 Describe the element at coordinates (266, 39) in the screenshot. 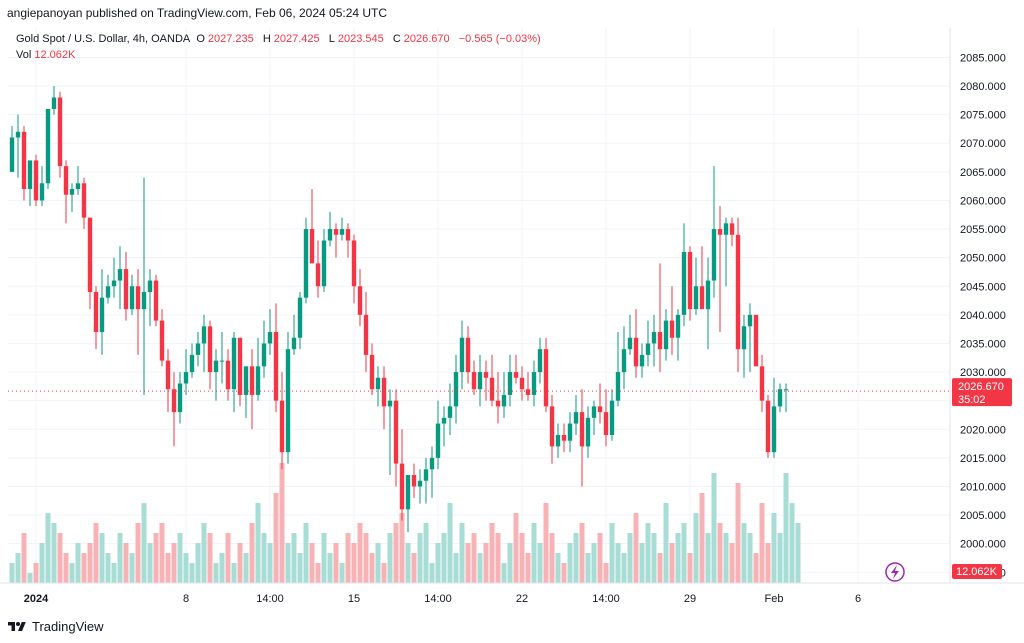

I see `high-label: H` at that location.